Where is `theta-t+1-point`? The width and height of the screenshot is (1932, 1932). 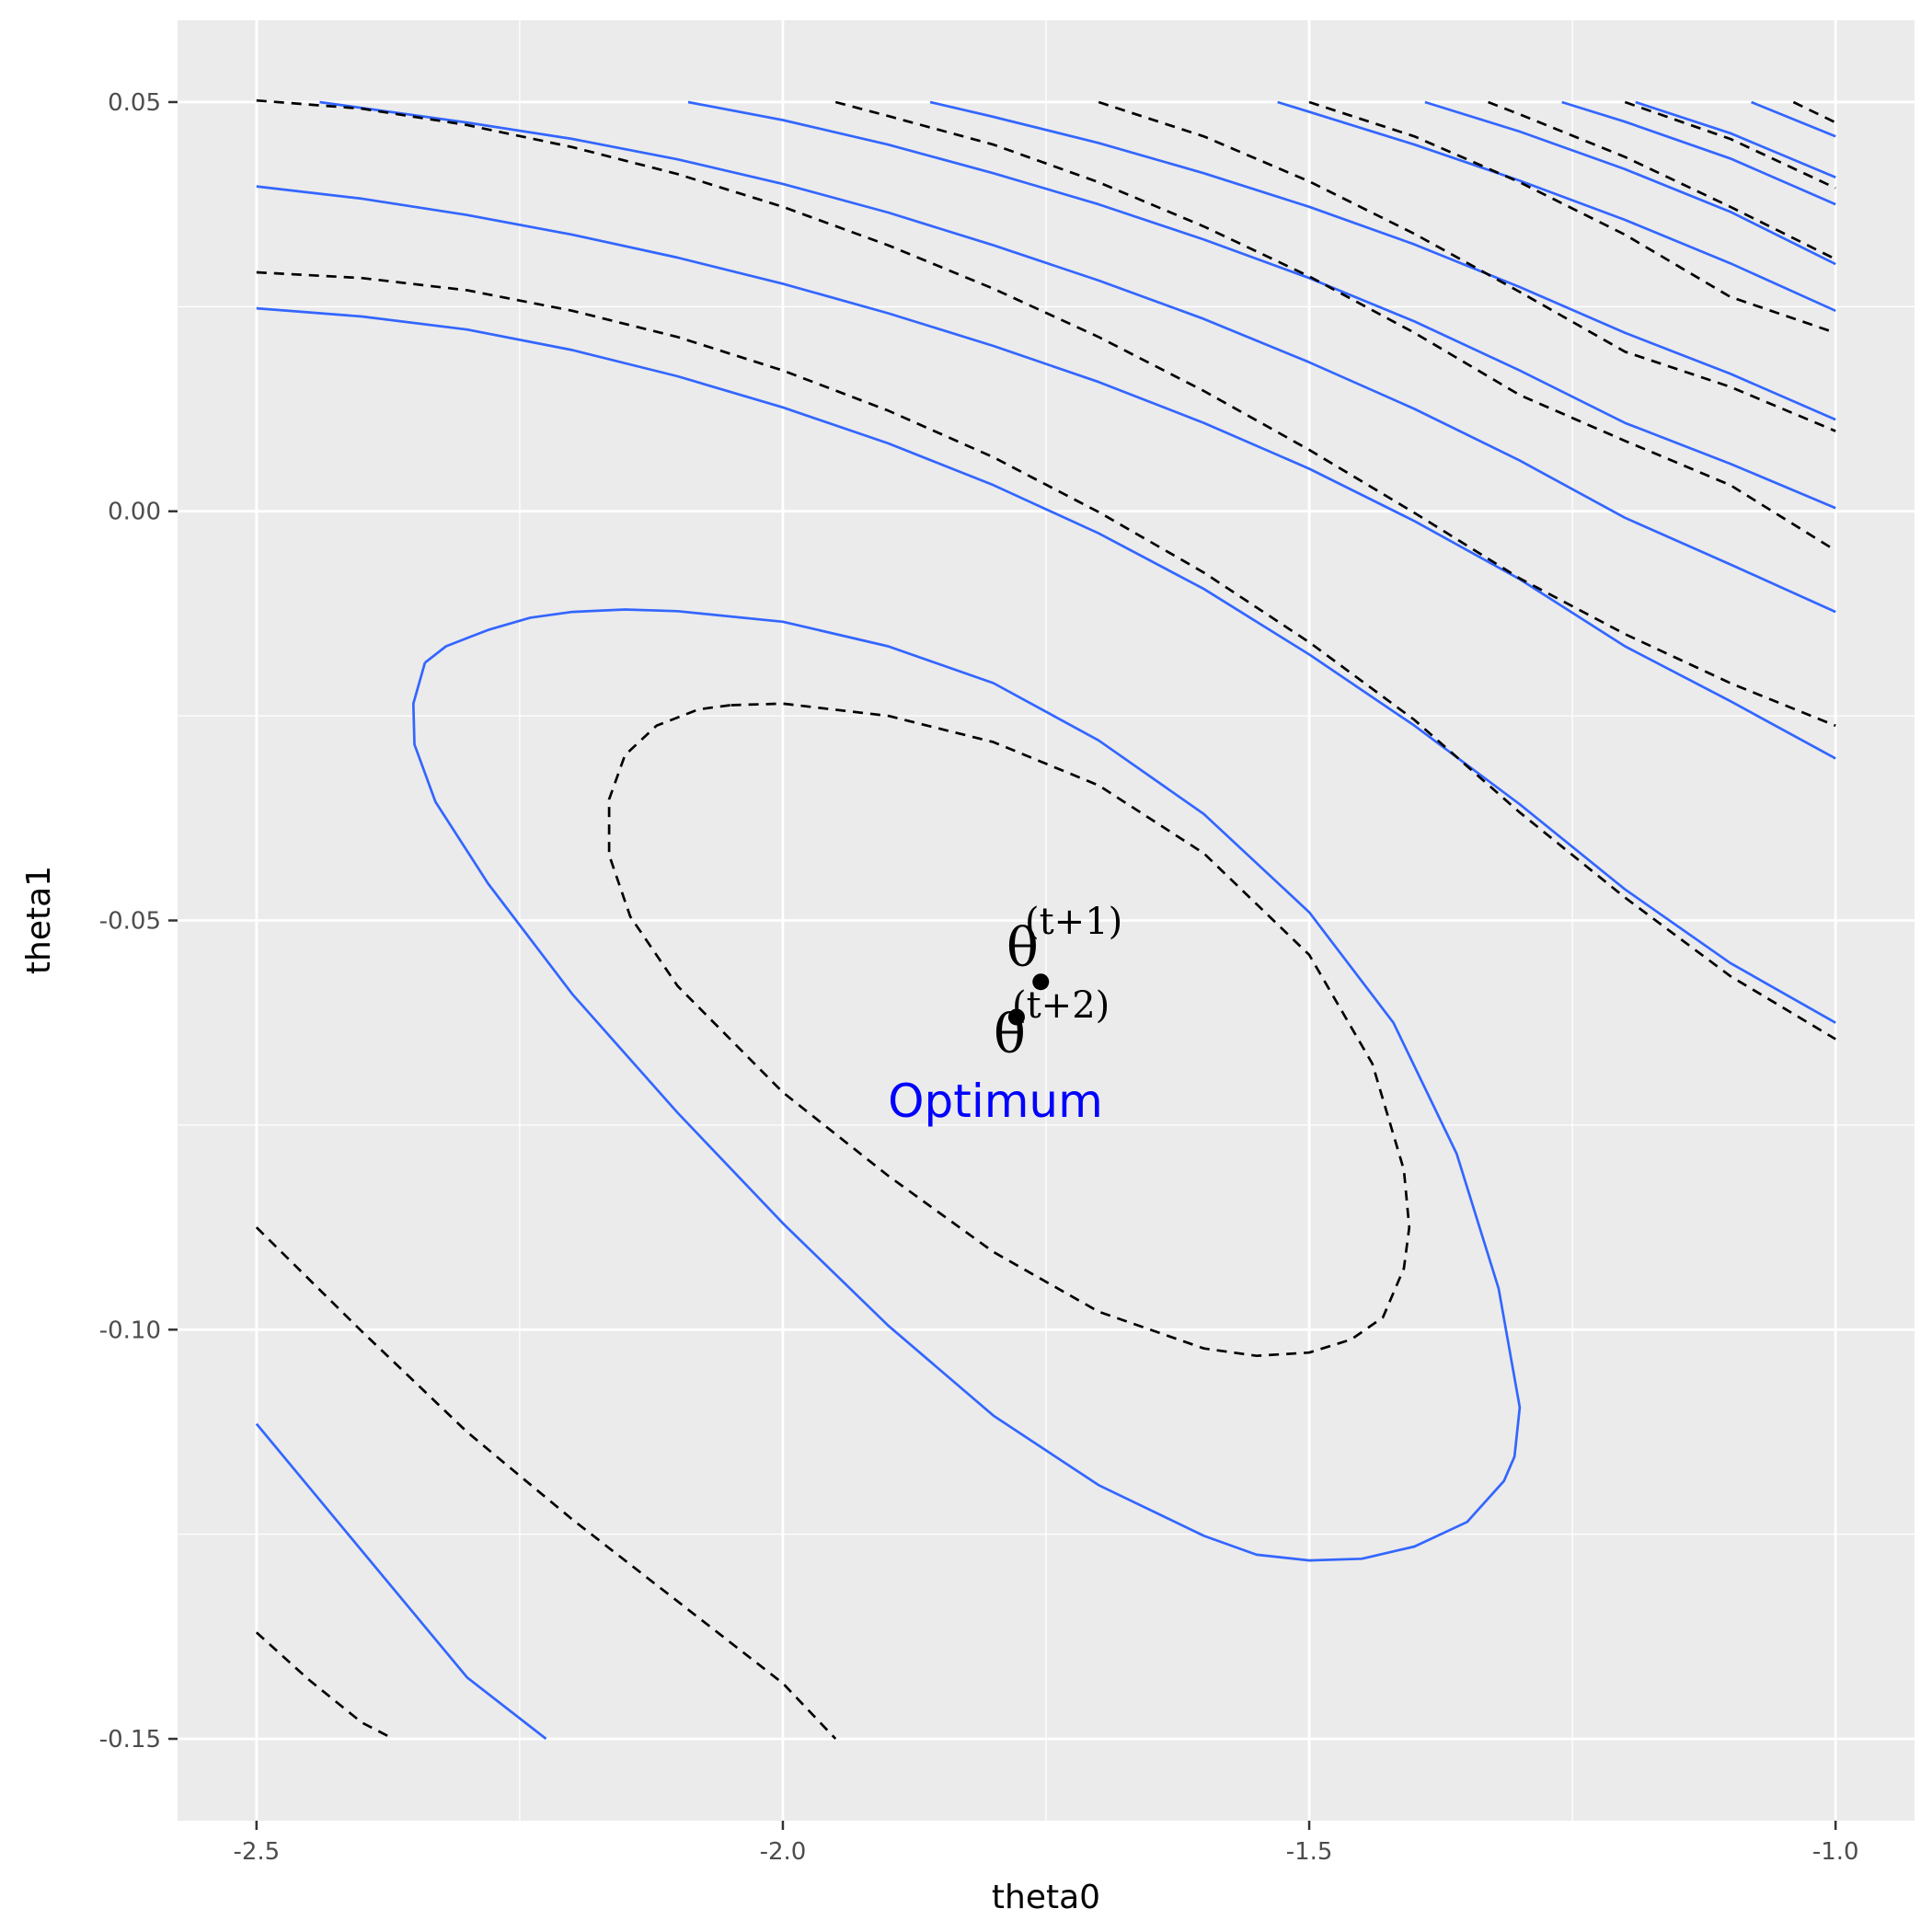
theta-t+1-point is located at coordinates (1041, 982).